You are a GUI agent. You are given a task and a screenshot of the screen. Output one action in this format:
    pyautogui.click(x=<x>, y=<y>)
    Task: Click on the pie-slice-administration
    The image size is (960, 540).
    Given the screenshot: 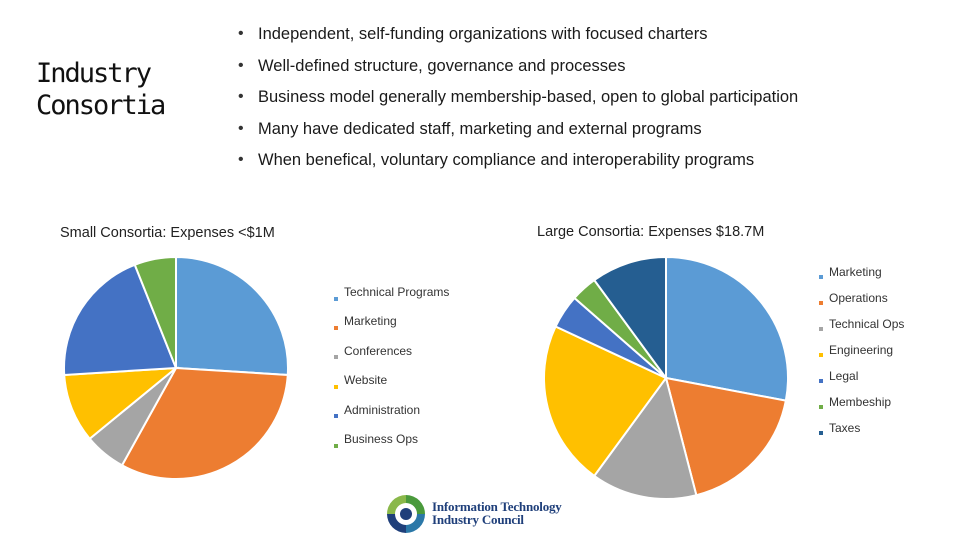 What is the action you would take?
    pyautogui.click(x=120, y=320)
    